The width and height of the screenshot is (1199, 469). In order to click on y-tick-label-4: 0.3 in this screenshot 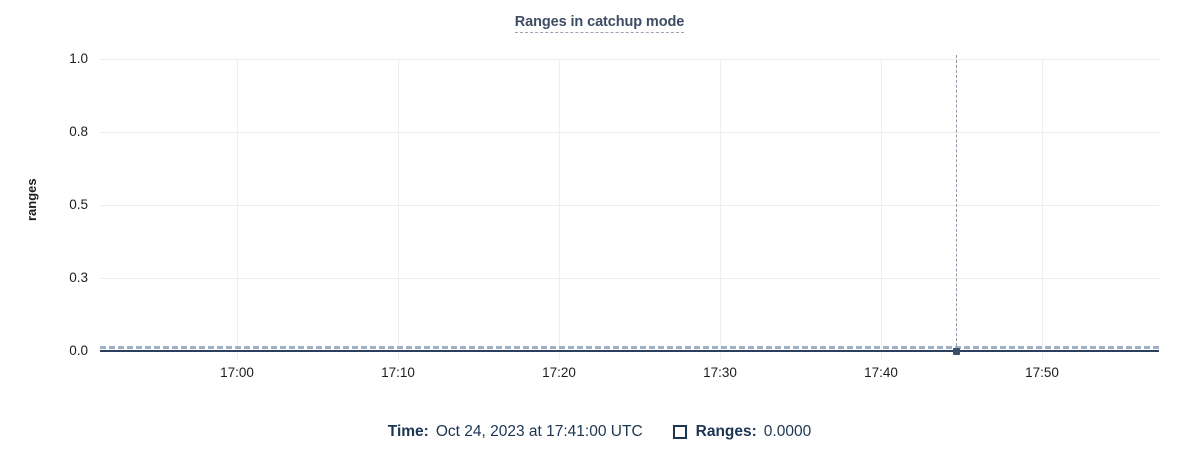, I will do `click(78, 277)`.